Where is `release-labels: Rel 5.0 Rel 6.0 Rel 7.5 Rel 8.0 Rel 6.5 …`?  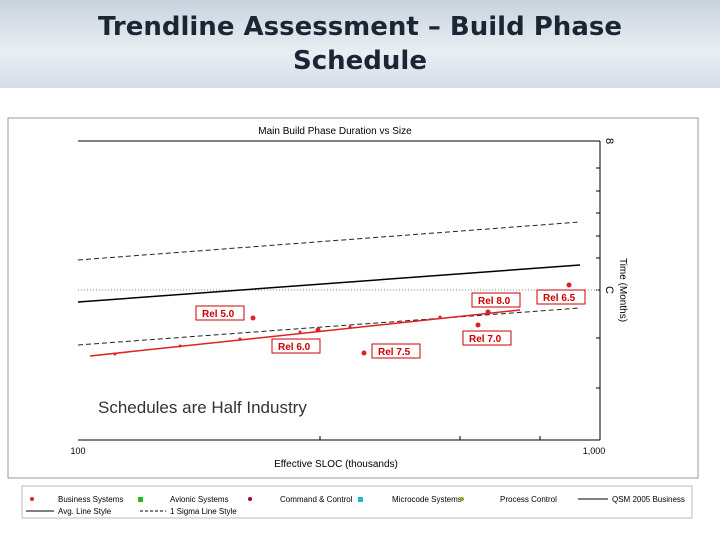
release-labels: Rel 5.0 Rel 6.0 Rel 7.5 Rel 8.0 Rel 6.5 … is located at coordinates (390, 324).